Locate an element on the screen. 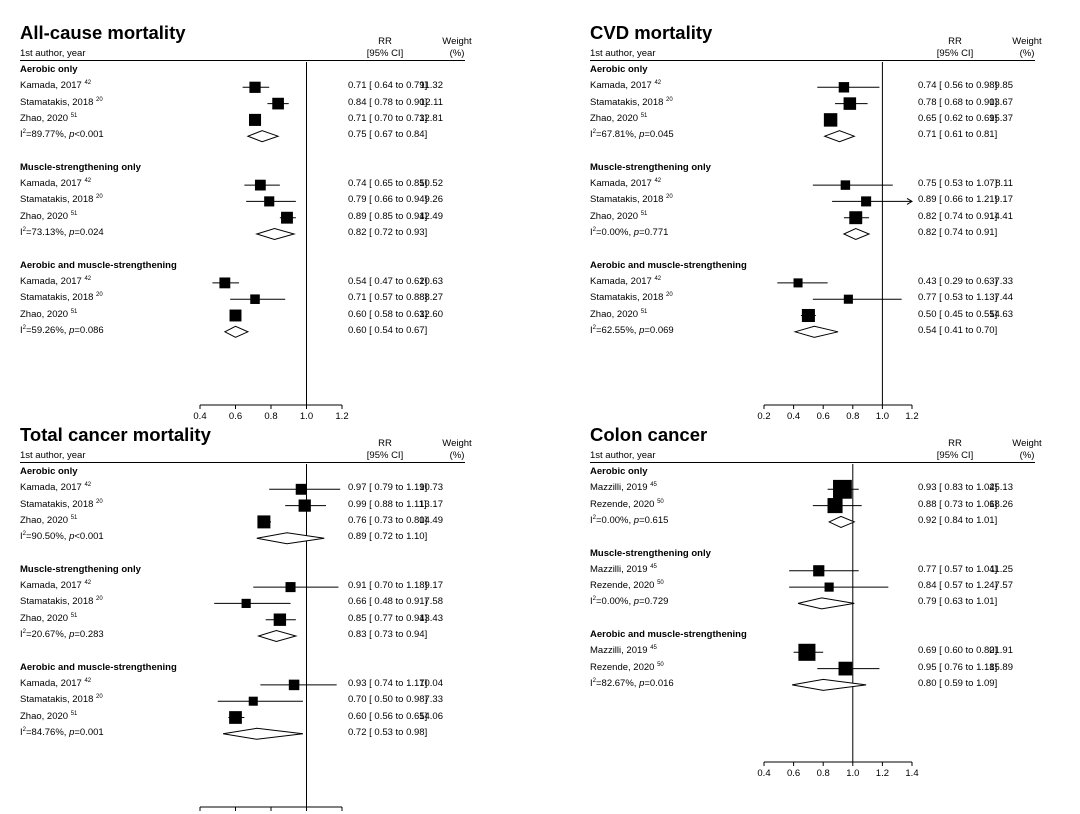 The width and height of the screenshot is (1080, 814). study-weight: 14.41 is located at coordinates (1001, 216).